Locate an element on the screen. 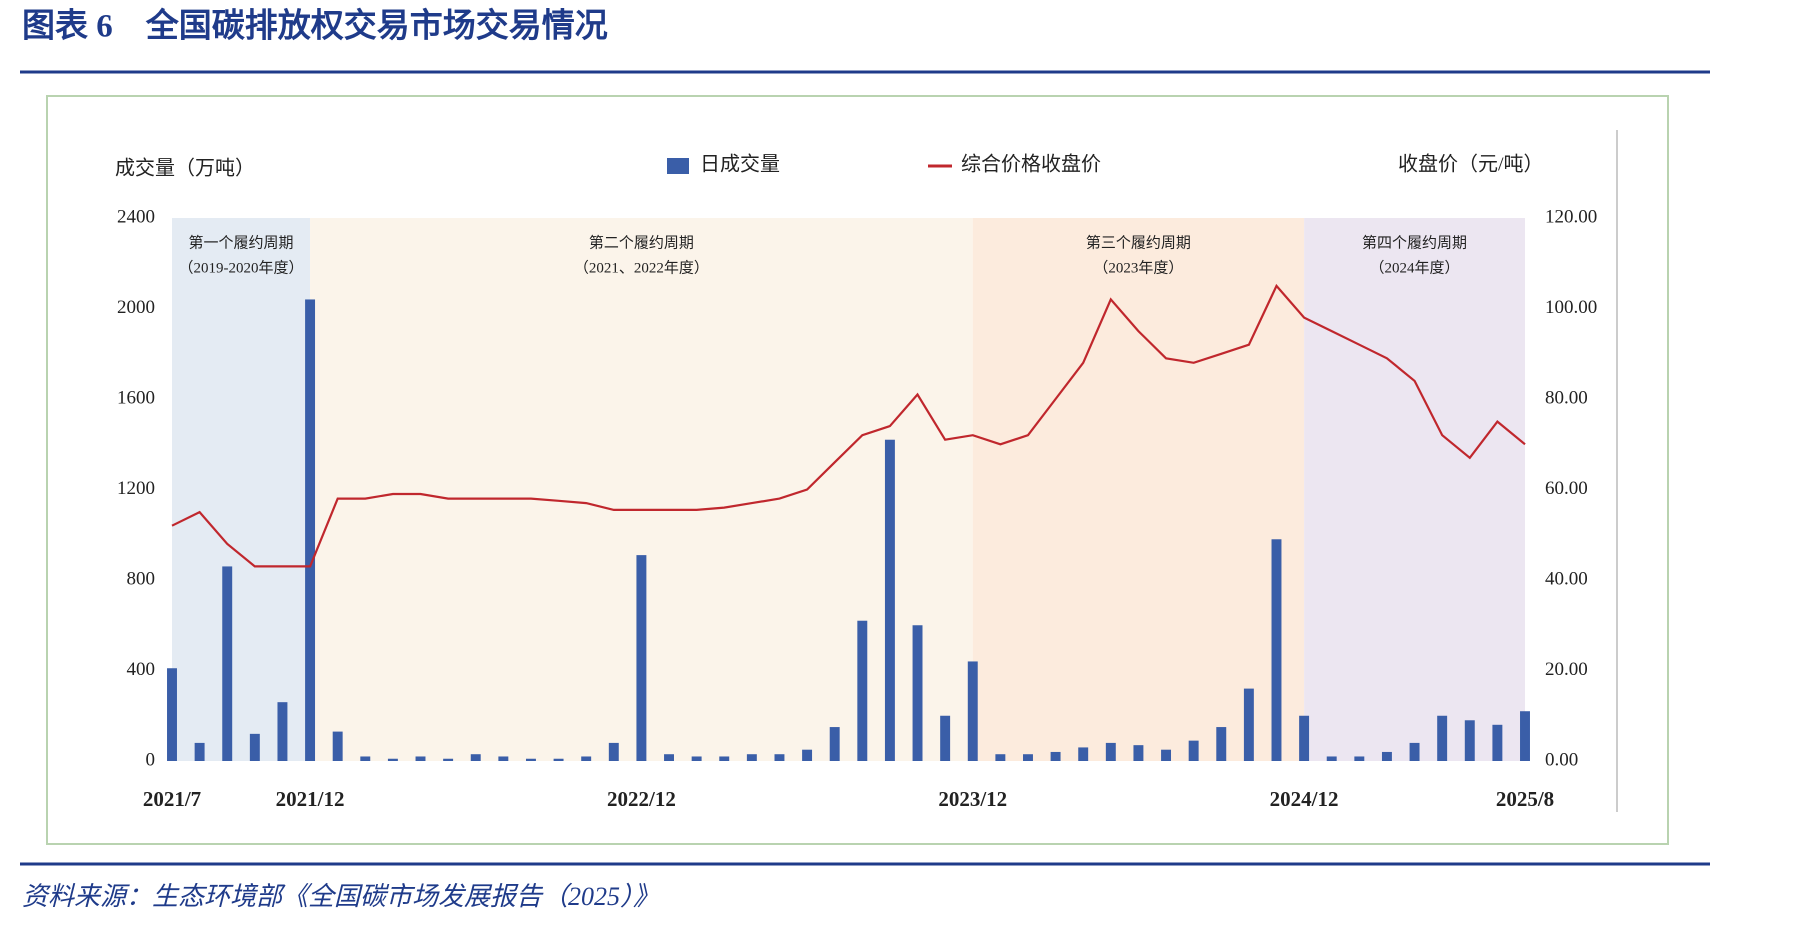  y-tick-label: 1200 is located at coordinates (136, 488).